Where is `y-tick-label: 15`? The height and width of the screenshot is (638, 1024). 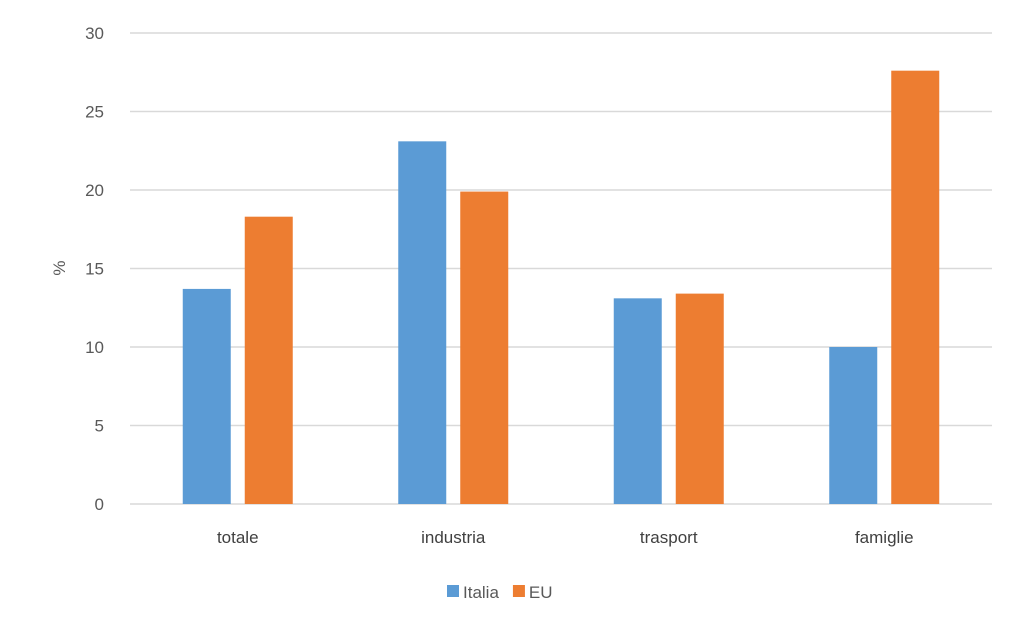
y-tick-label: 15 is located at coordinates (94, 269).